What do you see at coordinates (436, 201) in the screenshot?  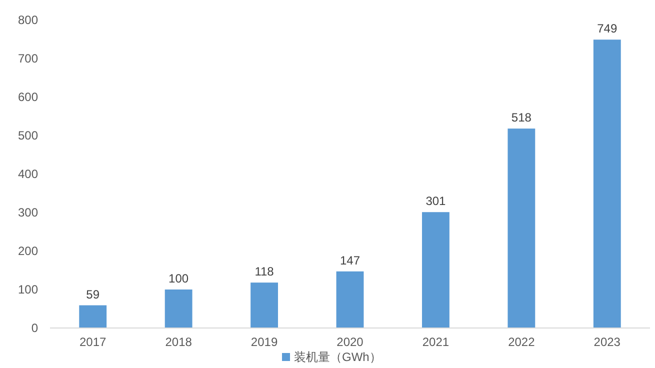 I see `data-label: 301` at bounding box center [436, 201].